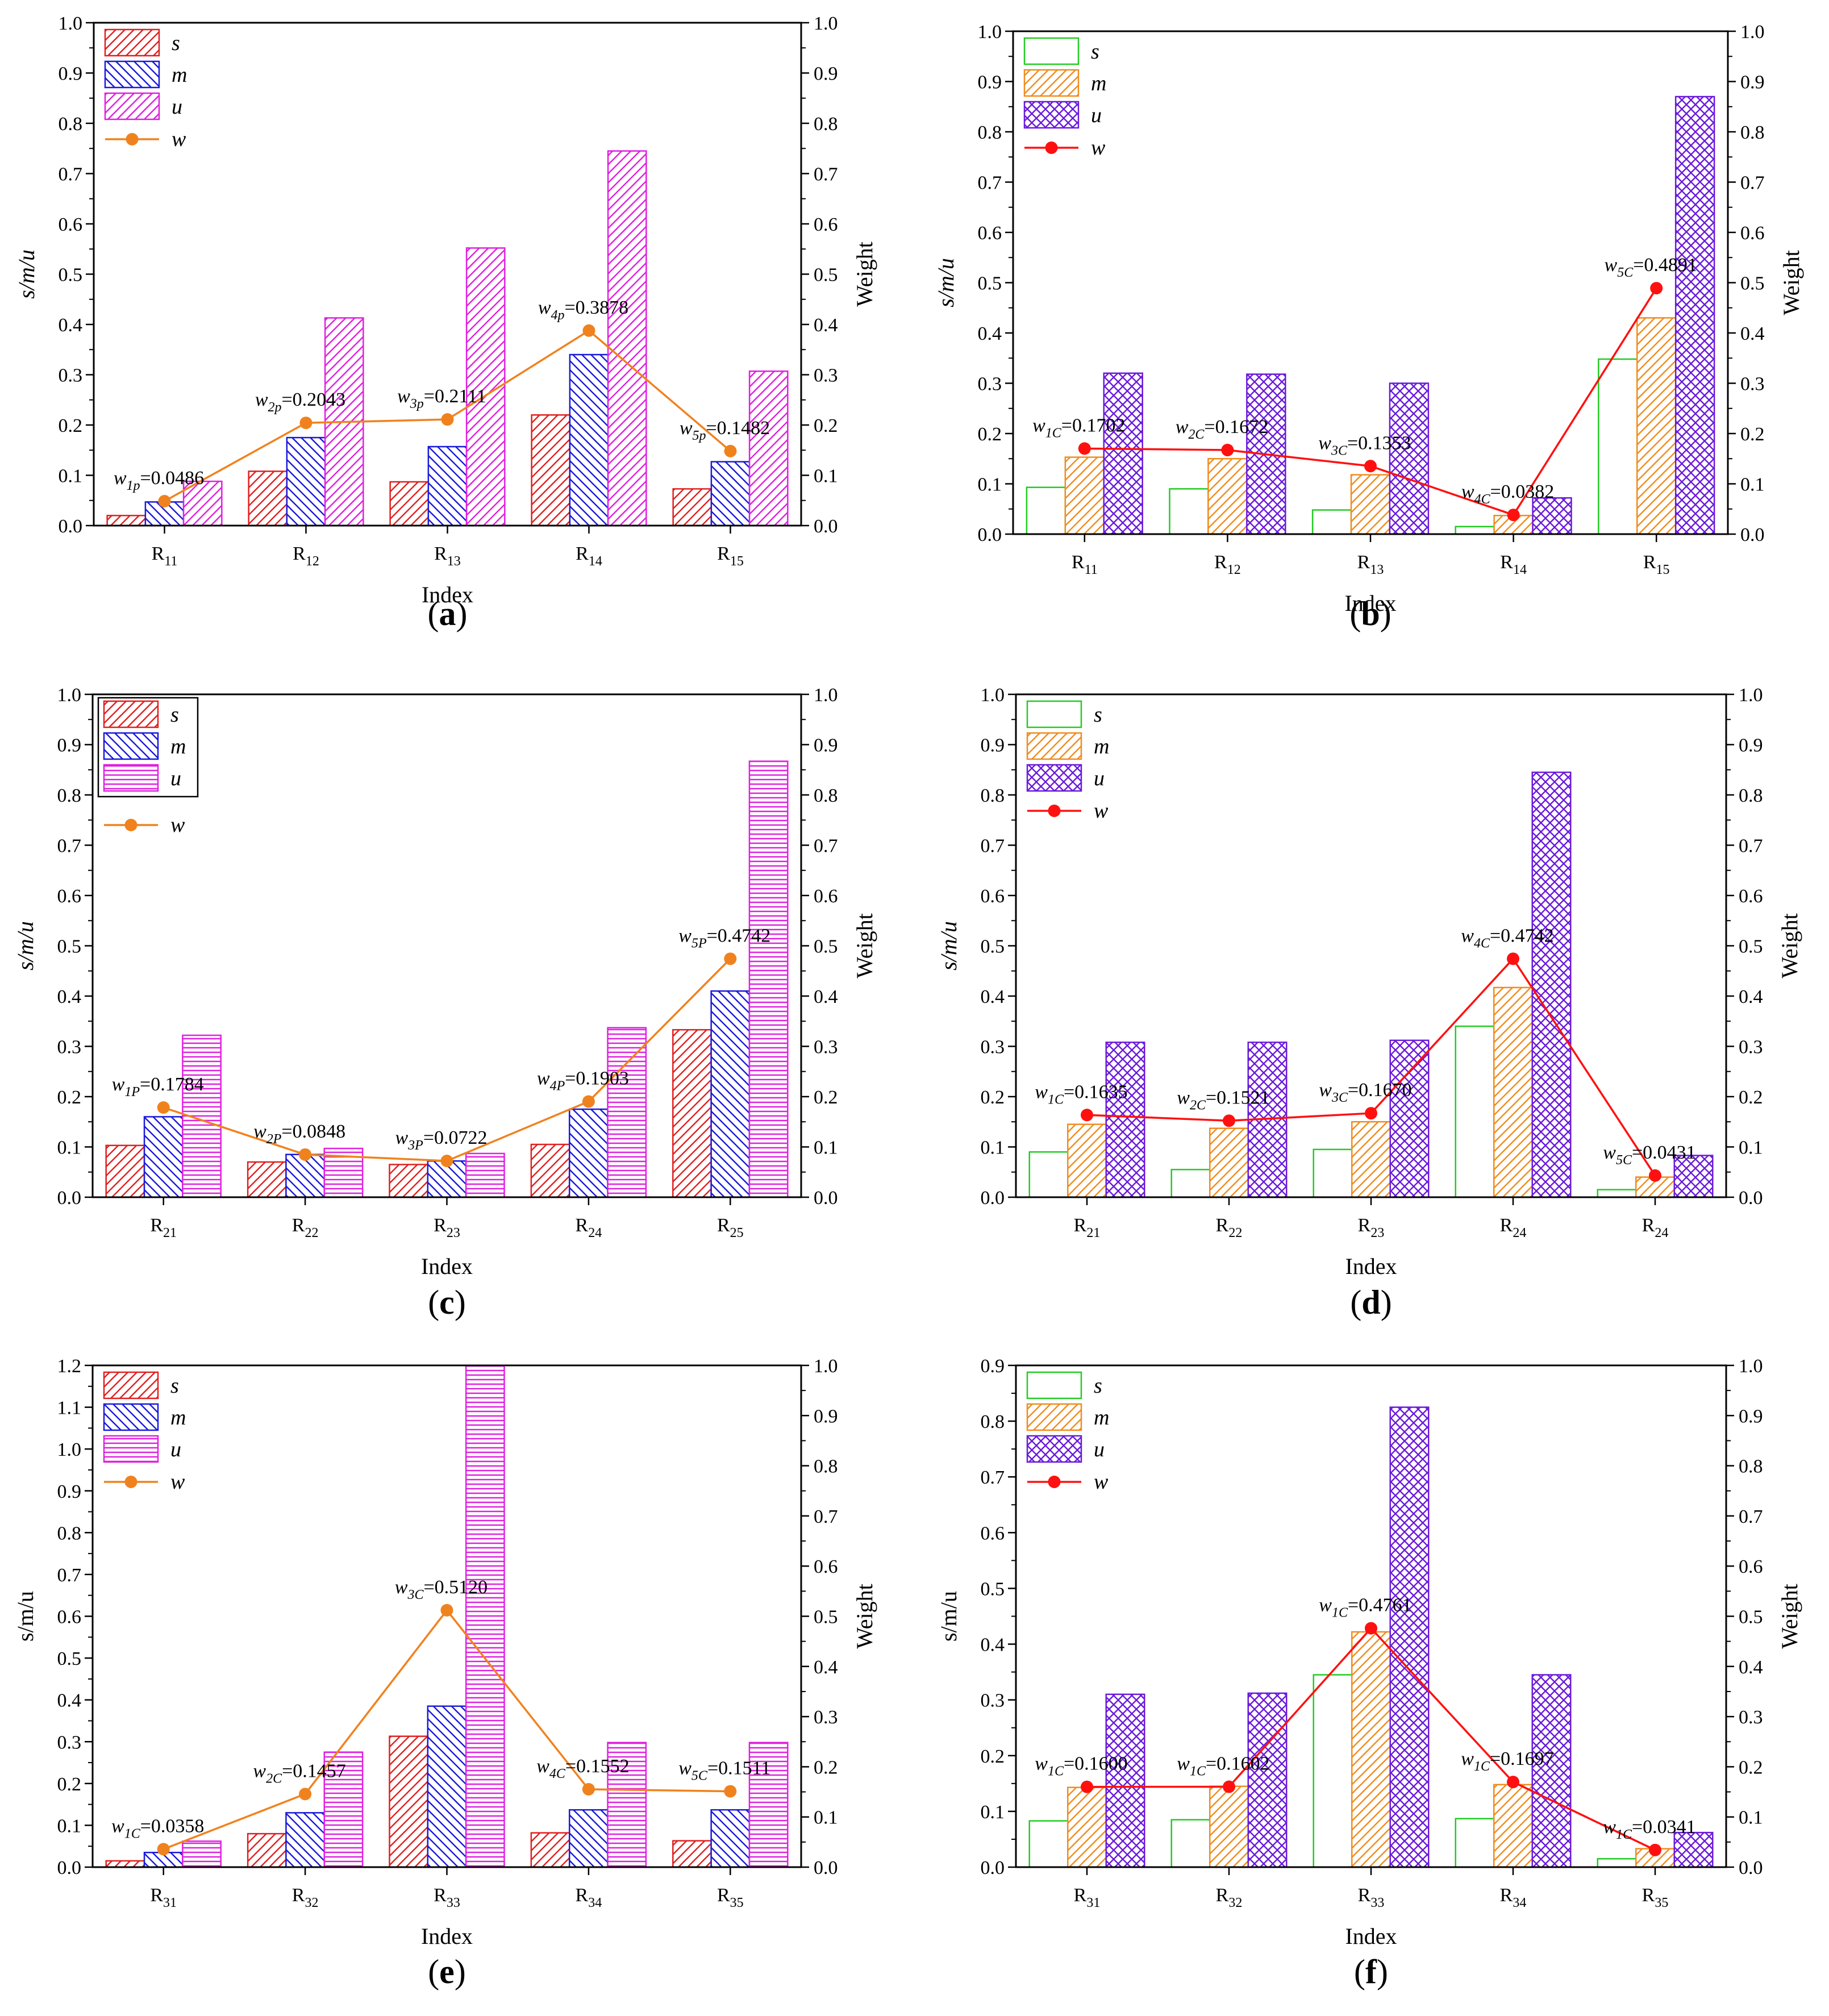  What do you see at coordinates (1332, 522) in the screenshot?
I see `bar-s-R13` at bounding box center [1332, 522].